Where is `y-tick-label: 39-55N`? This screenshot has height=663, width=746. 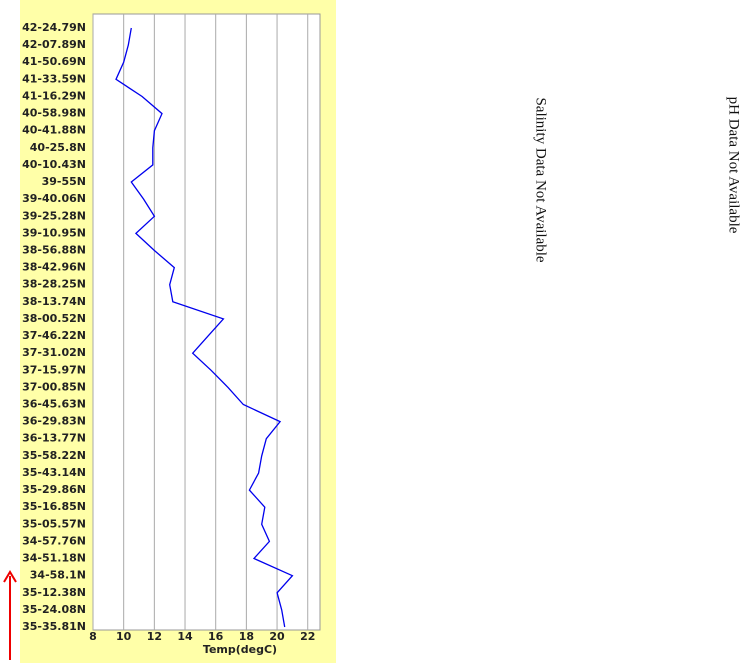 y-tick-label: 39-55N is located at coordinates (64, 181).